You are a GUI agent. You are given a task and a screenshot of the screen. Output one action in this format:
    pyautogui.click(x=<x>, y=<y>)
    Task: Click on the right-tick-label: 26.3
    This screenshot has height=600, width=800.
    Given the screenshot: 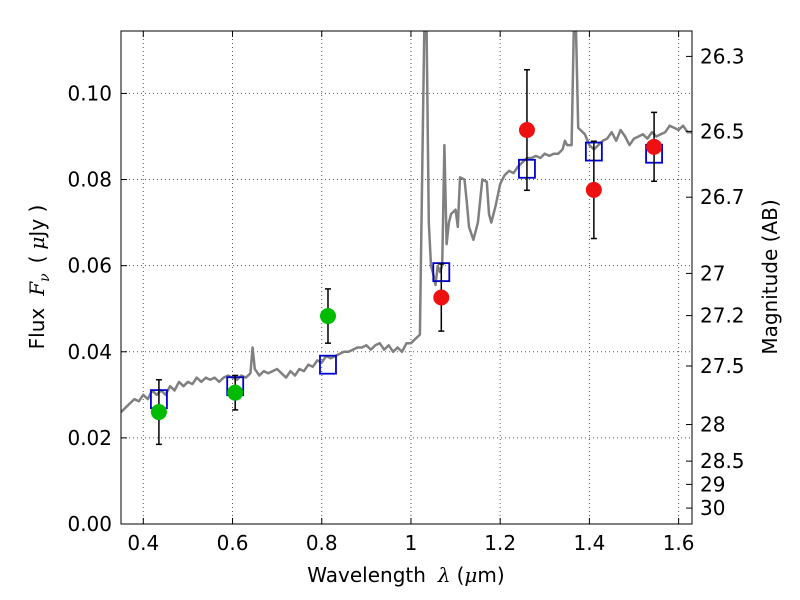 What is the action you would take?
    pyautogui.click(x=722, y=56)
    